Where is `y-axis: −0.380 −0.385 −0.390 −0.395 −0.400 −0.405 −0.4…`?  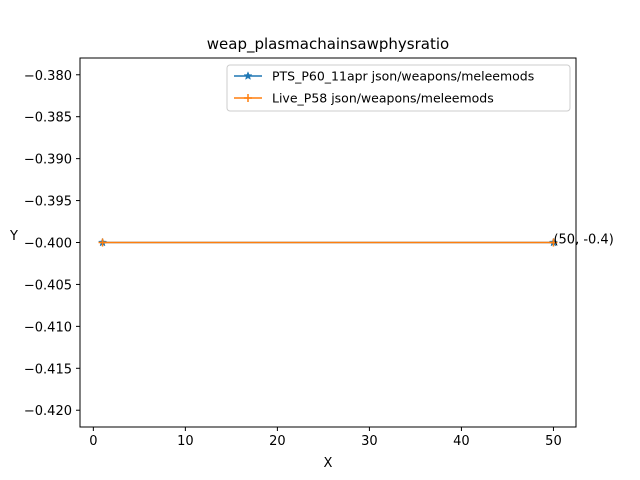
y-axis: −0.380 −0.385 −0.390 −0.395 −0.400 −0.405 −0.4… is located at coordinates (52, 244).